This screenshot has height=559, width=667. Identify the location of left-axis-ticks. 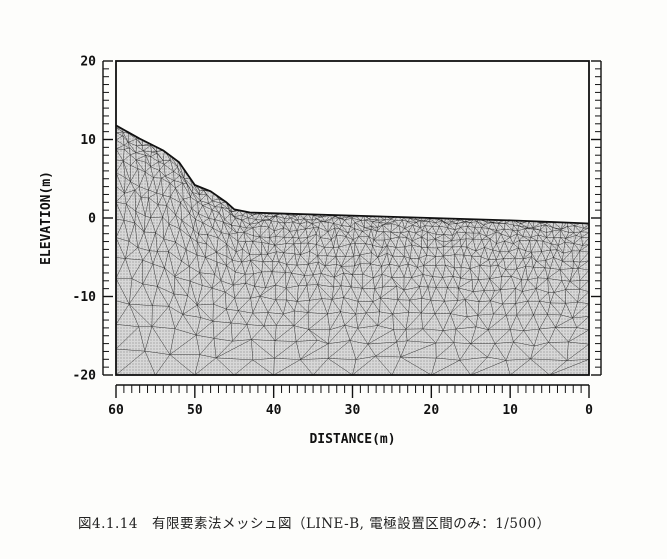
(107, 218).